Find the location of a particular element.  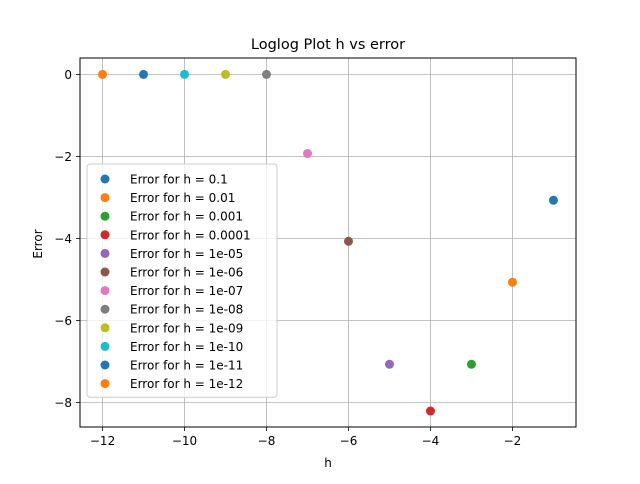

legend-label: Error for h = 0.0001 is located at coordinates (190, 235).